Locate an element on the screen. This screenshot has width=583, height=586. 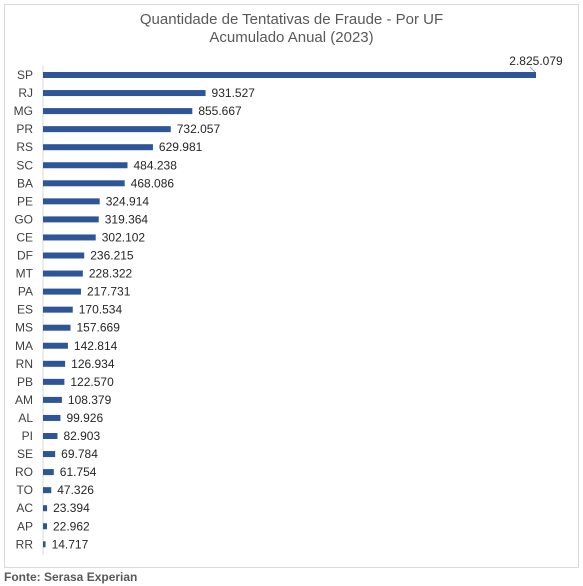
bar-ro is located at coordinates (48, 472).